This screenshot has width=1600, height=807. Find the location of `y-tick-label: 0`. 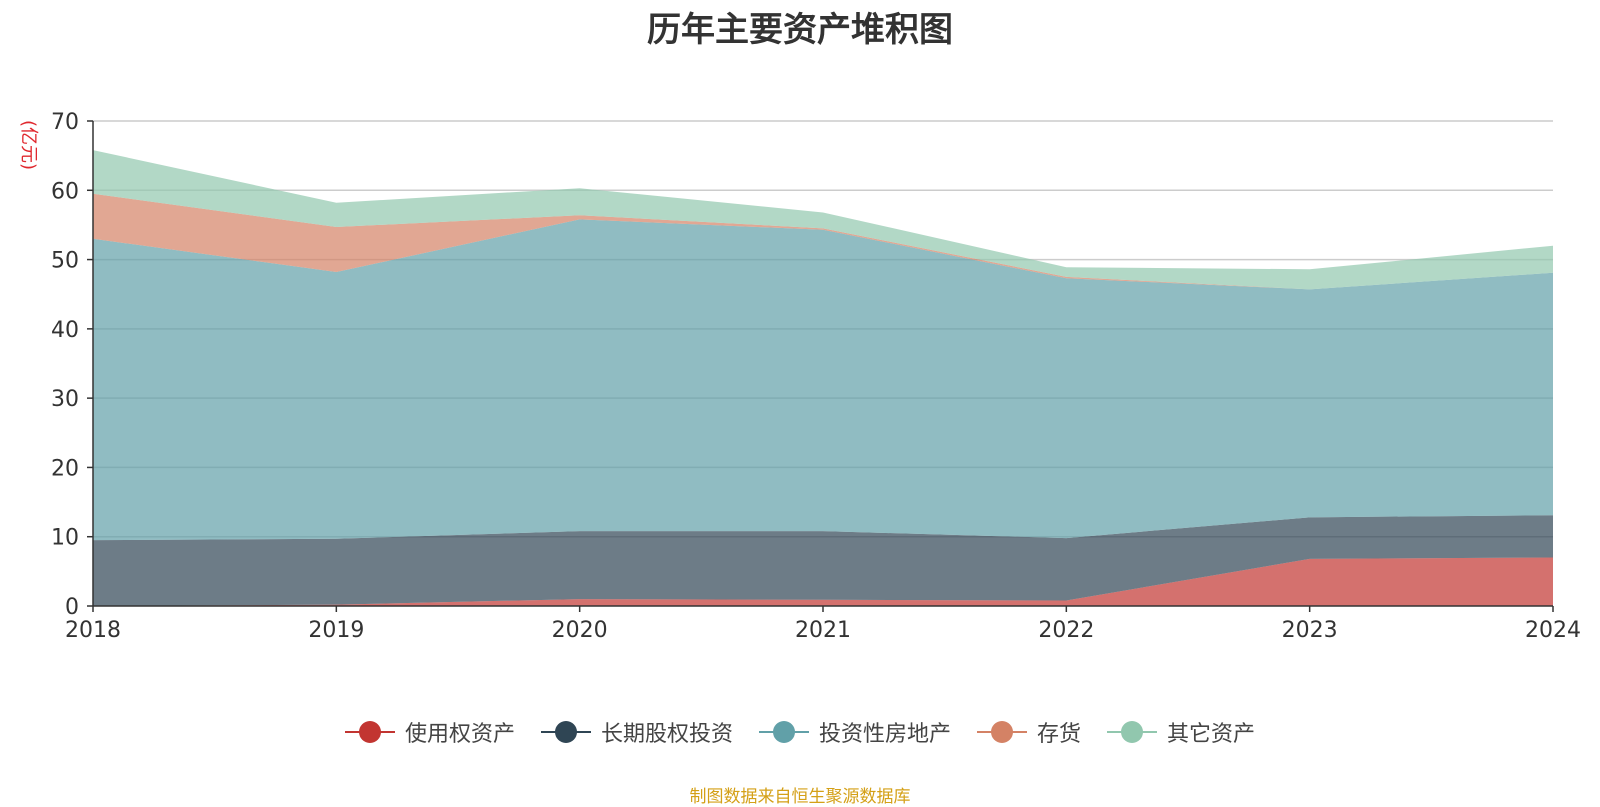

y-tick-label: 0 is located at coordinates (72, 607).